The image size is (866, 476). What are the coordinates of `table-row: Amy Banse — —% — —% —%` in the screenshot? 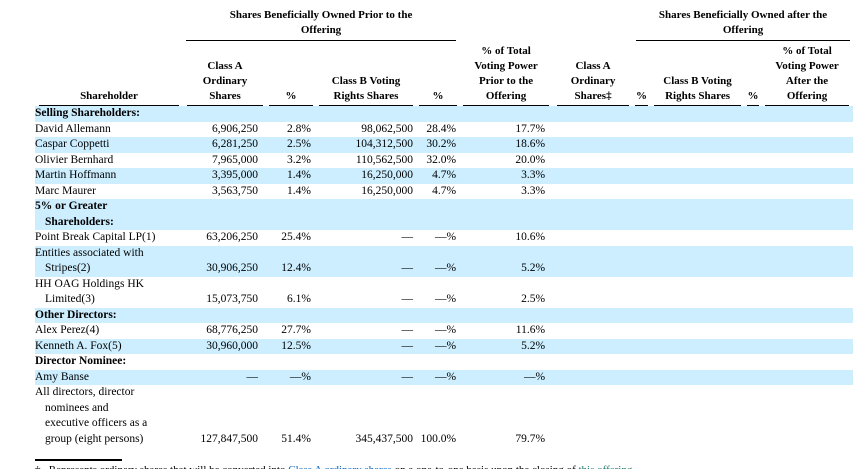 It's located at (444, 377).